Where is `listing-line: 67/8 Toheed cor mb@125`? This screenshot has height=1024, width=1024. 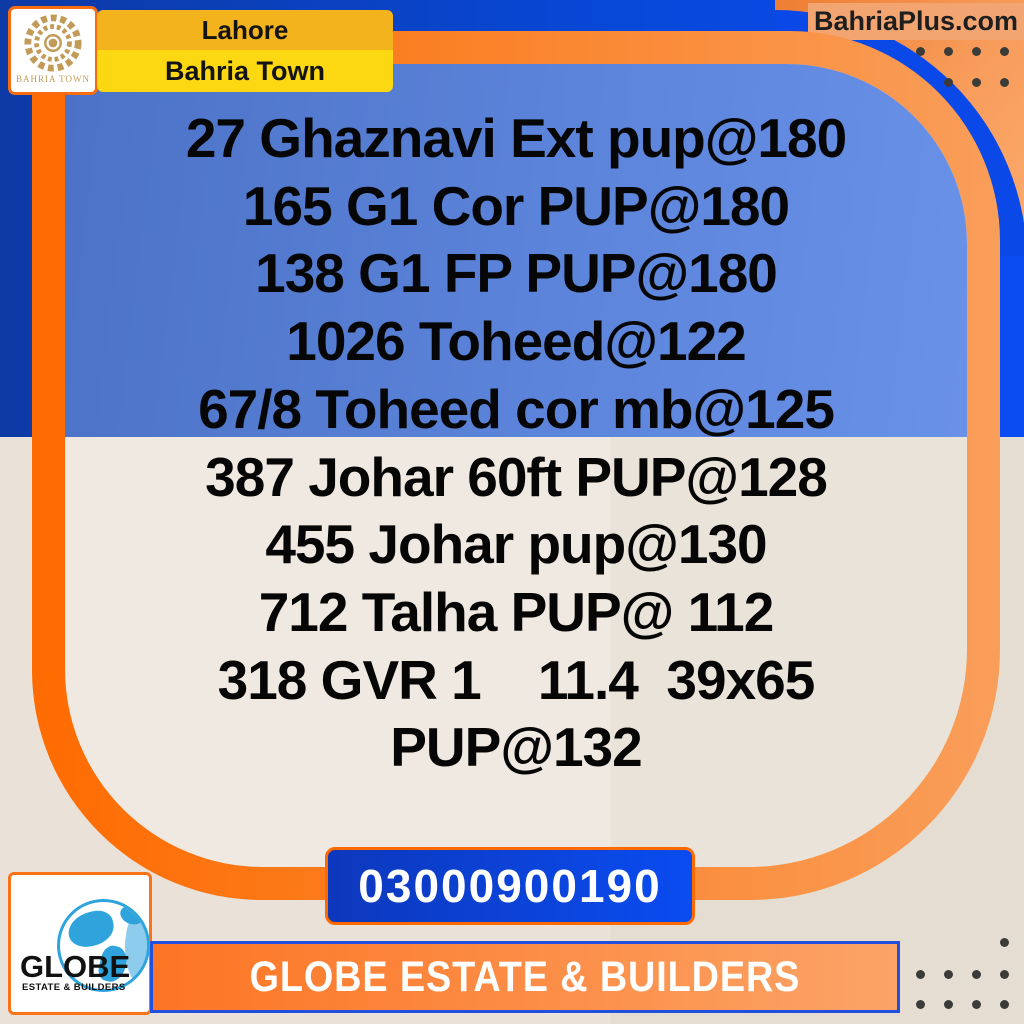
listing-line: 67/8 Toheed cor mb@125 is located at coordinates (516, 408).